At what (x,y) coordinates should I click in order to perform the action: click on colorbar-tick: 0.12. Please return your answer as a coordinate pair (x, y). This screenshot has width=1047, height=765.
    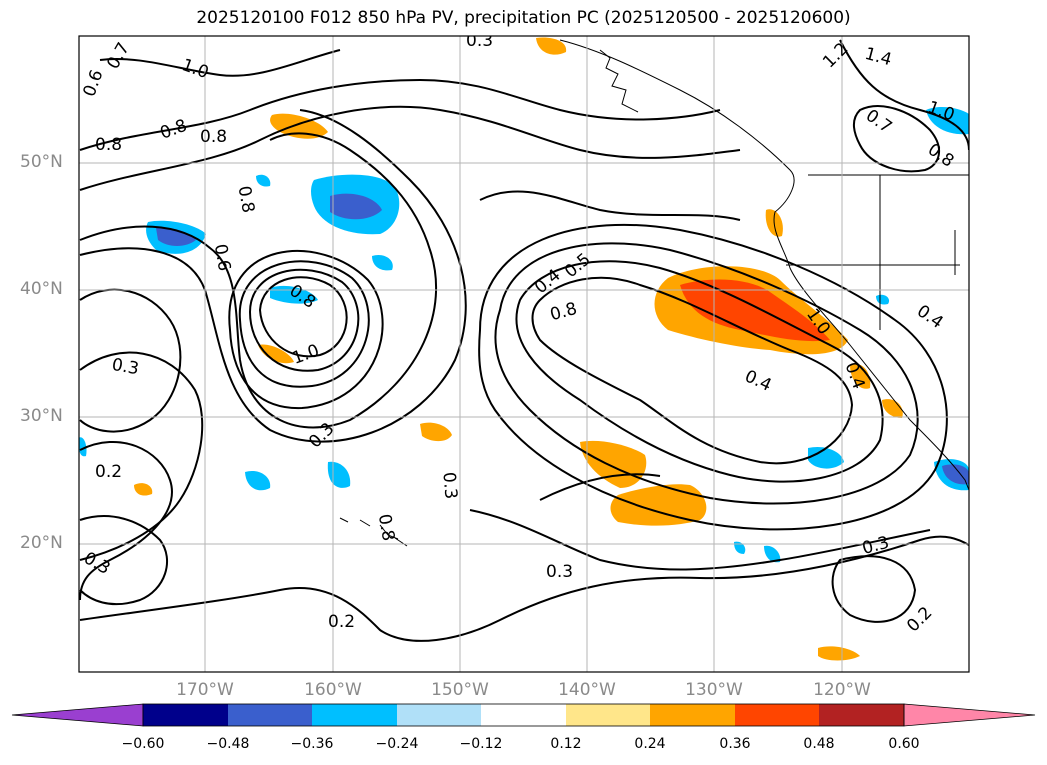
    Looking at the image, I should click on (566, 744).